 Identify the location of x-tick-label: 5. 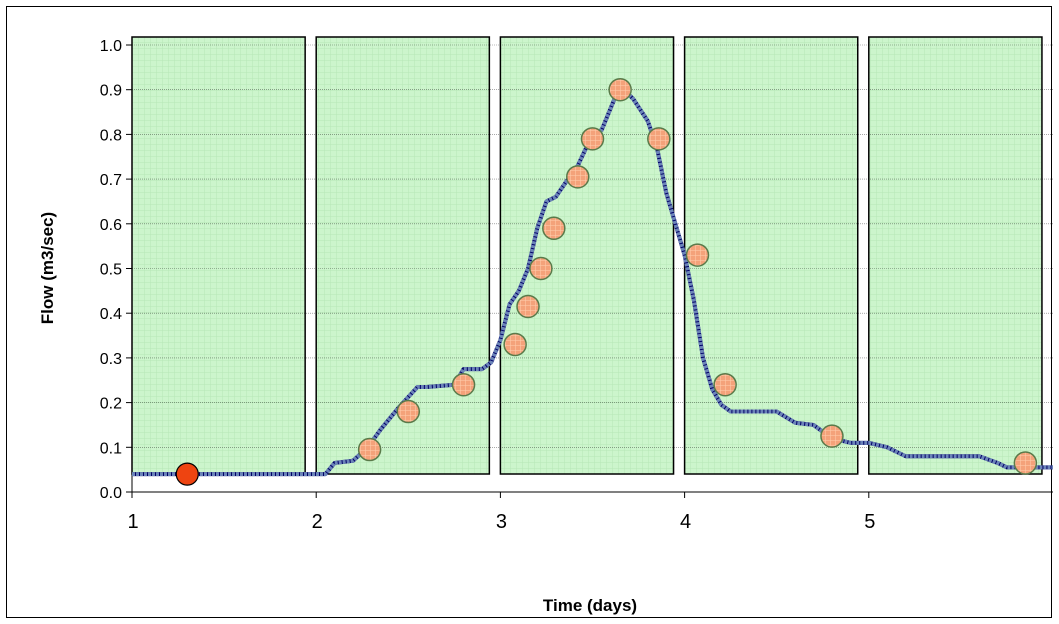
(869, 522).